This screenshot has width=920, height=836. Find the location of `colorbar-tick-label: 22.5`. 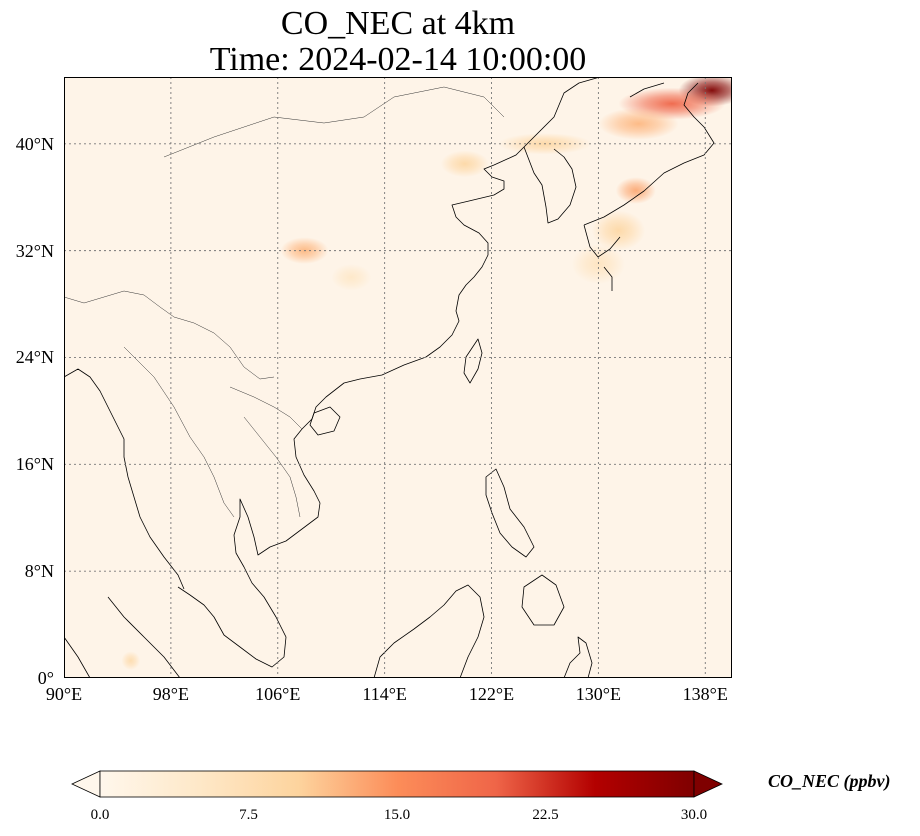

colorbar-tick-label: 22.5 is located at coordinates (545, 815).